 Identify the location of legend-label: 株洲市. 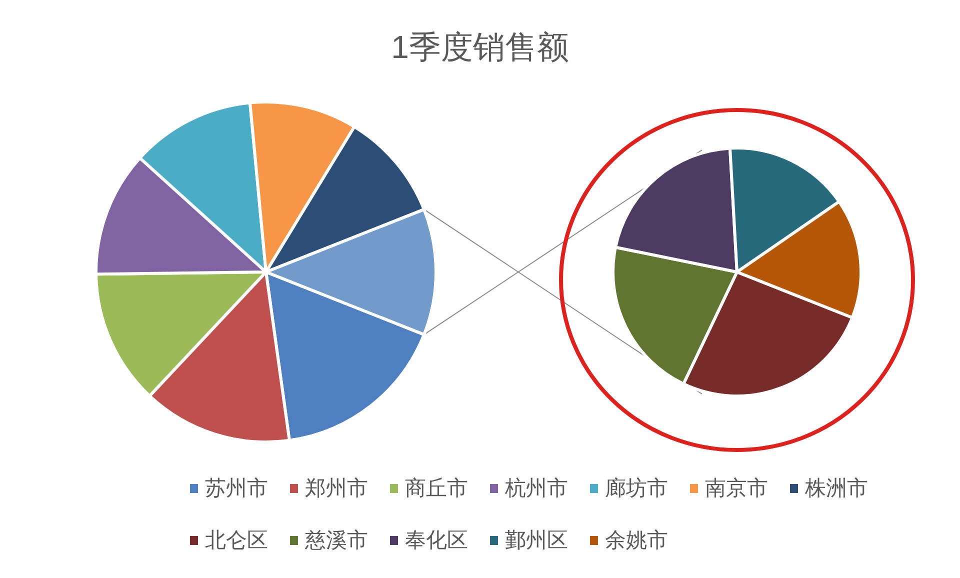
(836, 489).